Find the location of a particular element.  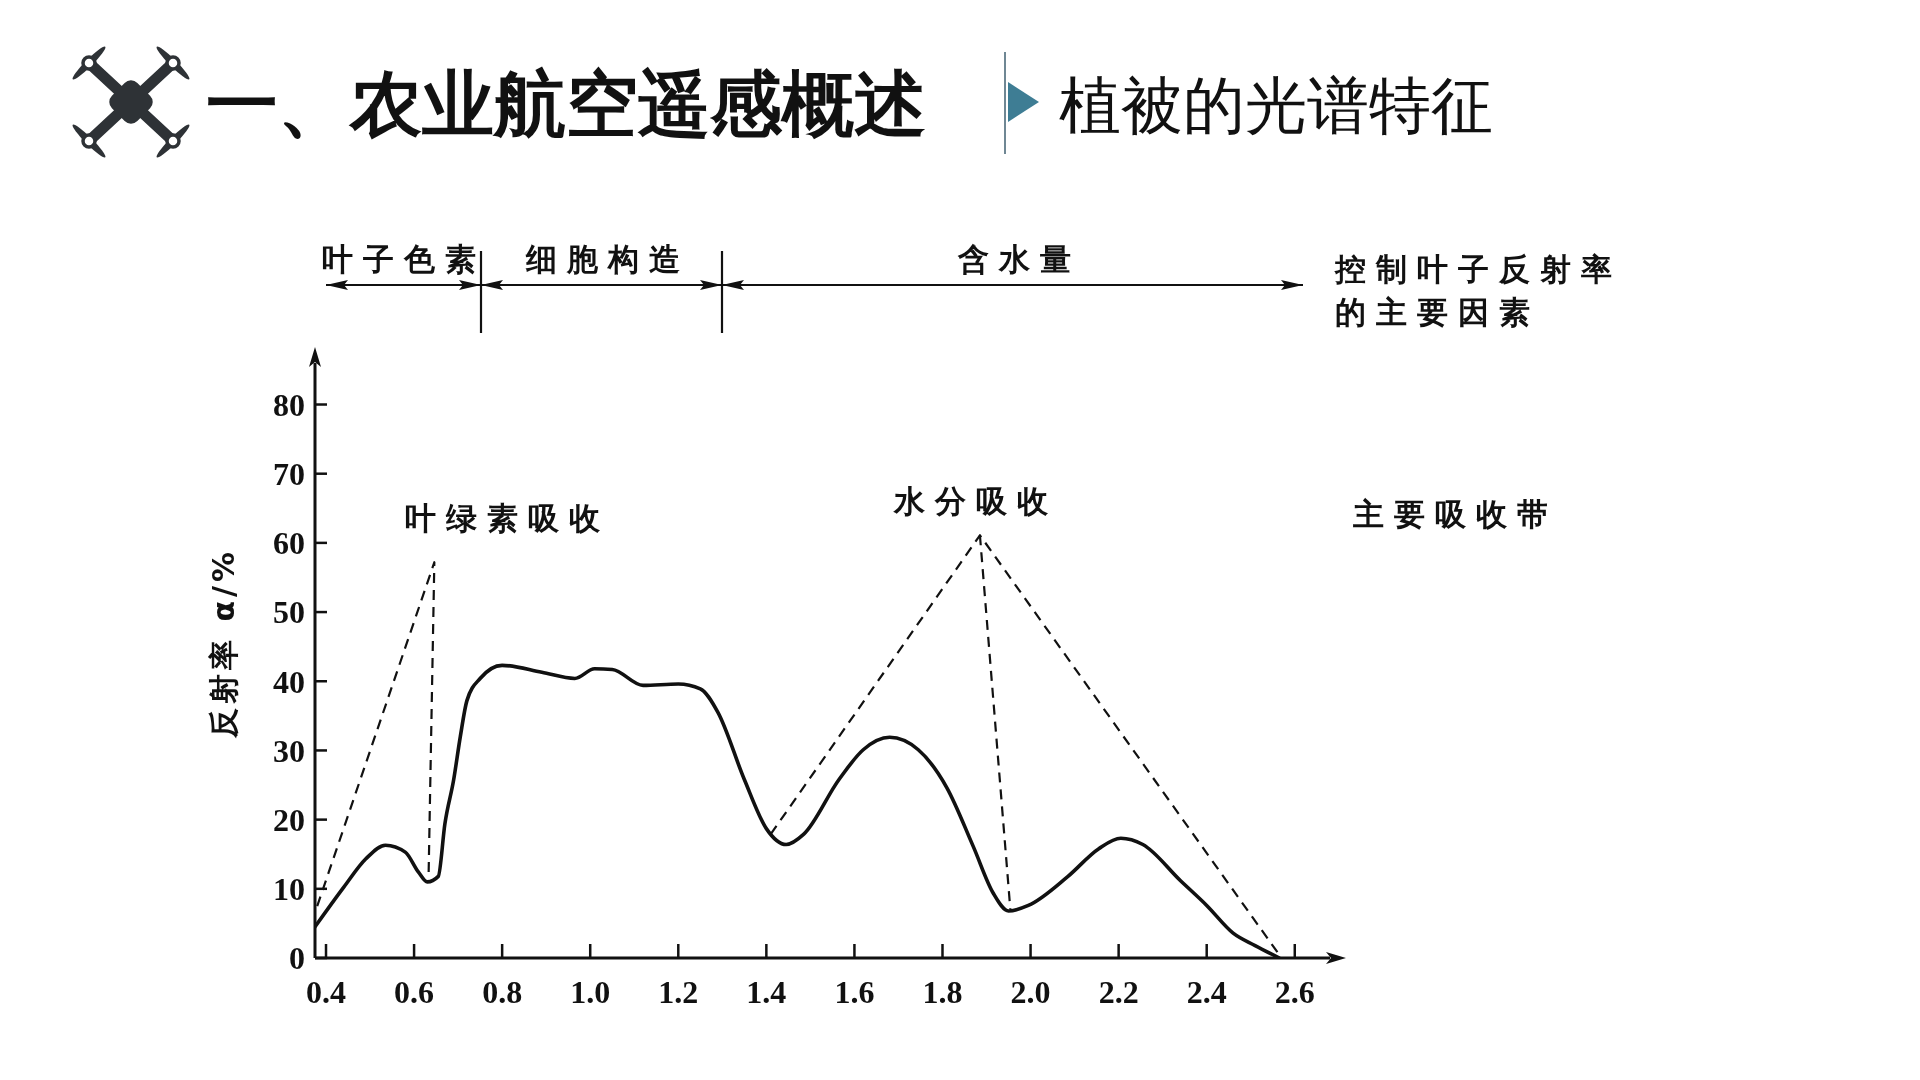

y-tick-label: 50 is located at coordinates (289, 612).